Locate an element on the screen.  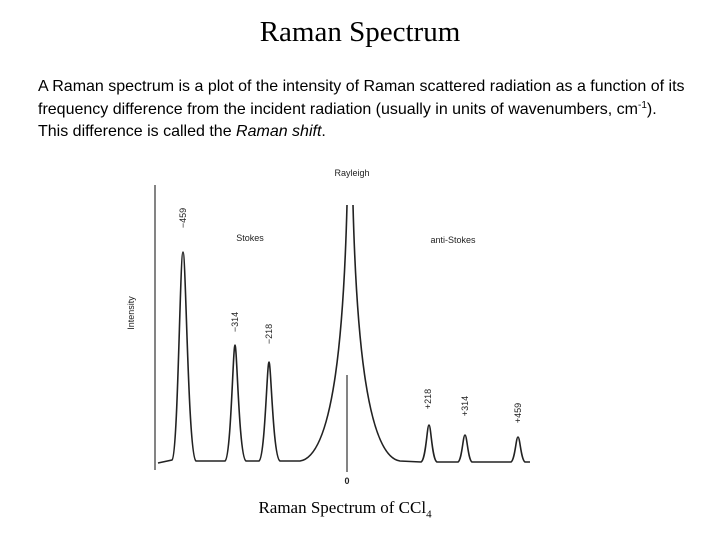
anti-stokes-label: anti-Stokes is located at coordinates (453, 240).